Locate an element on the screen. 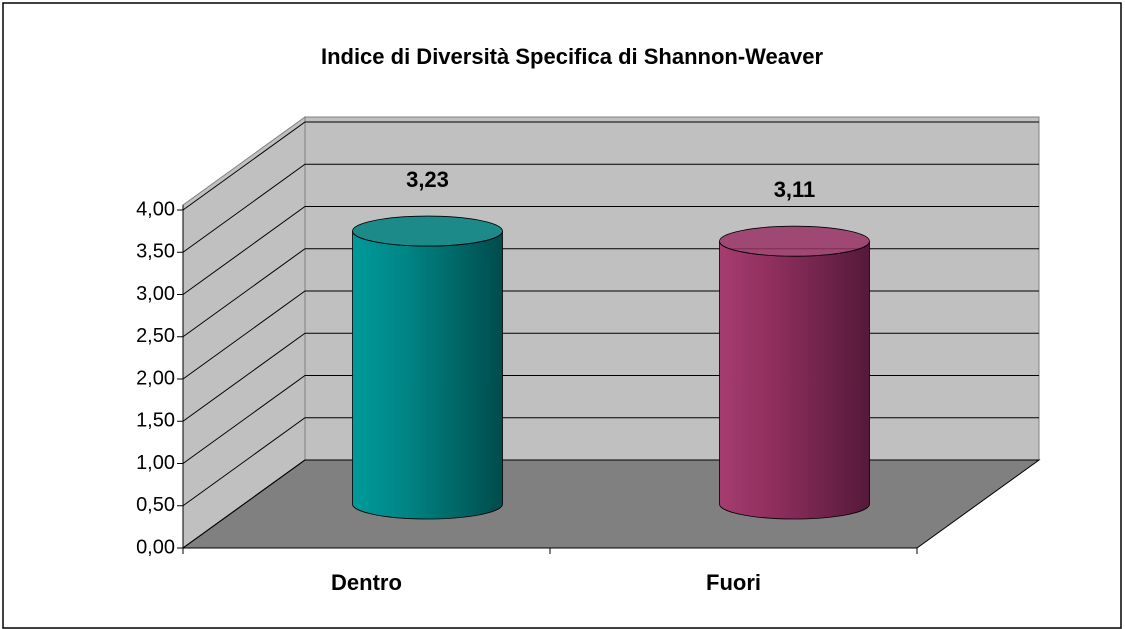  y-tick-label: 0,50 is located at coordinates (155, 505).